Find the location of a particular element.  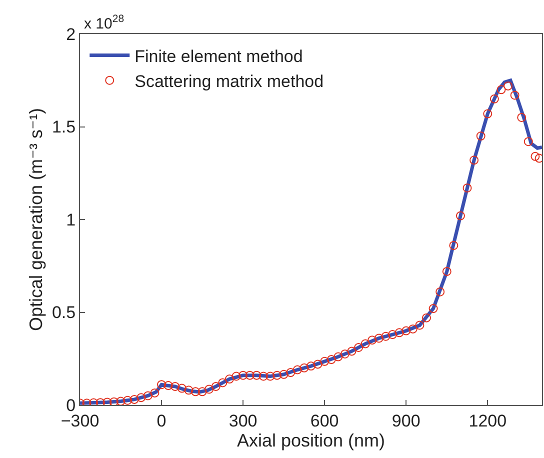

y-axis-title: Optical generation (m⁻³ s⁻¹) is located at coordinates (36, 220).